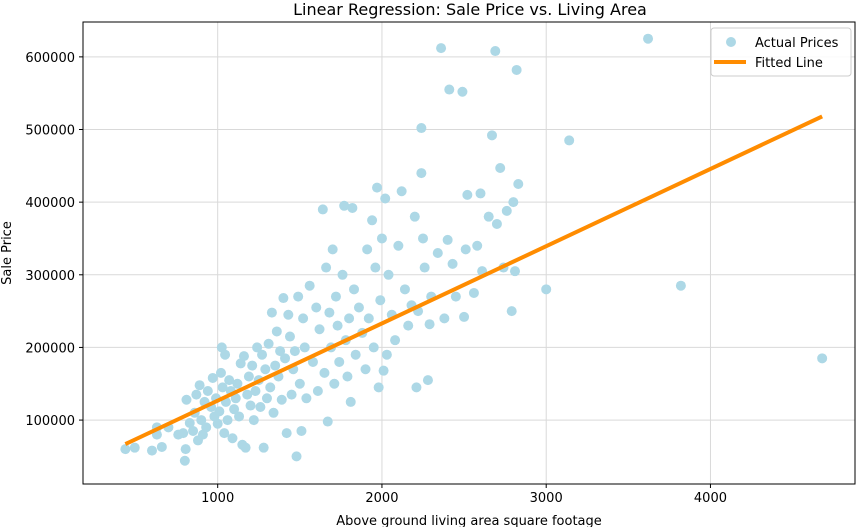  Describe the element at coordinates (50, 203) in the screenshot. I see `y-tick-label: 400000` at that location.